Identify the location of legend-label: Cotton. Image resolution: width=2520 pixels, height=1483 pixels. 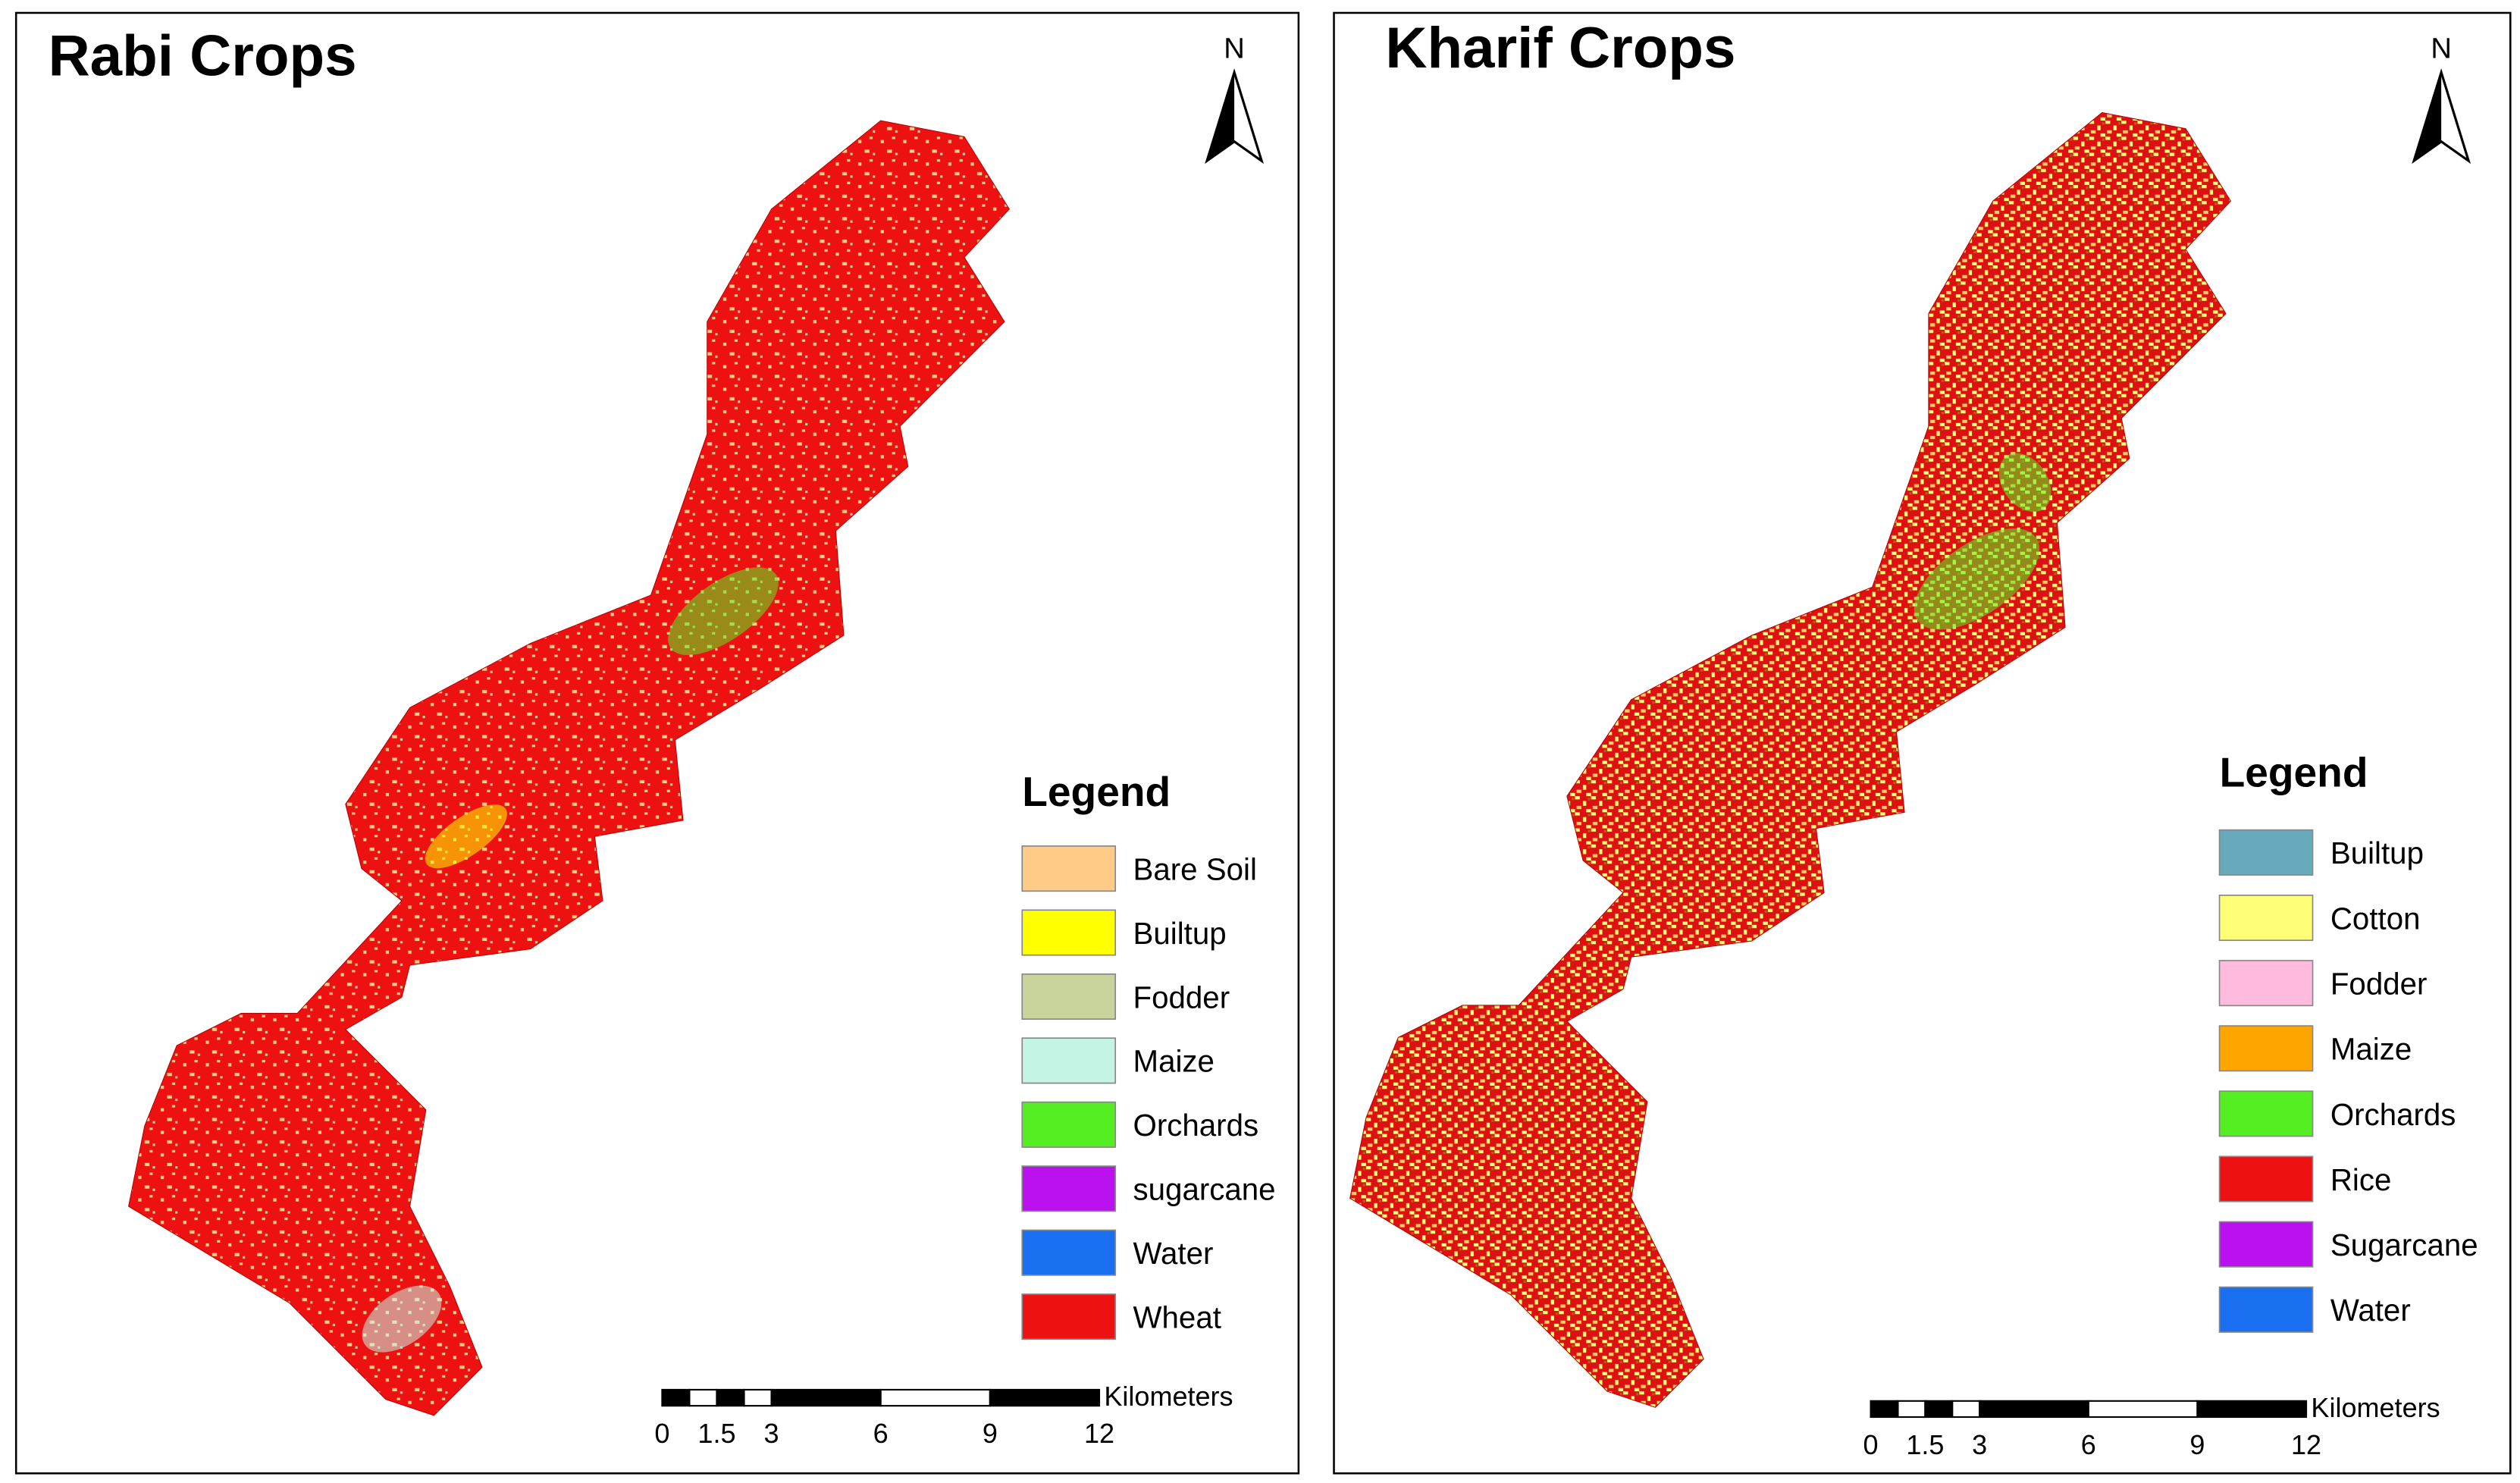
(2375, 918).